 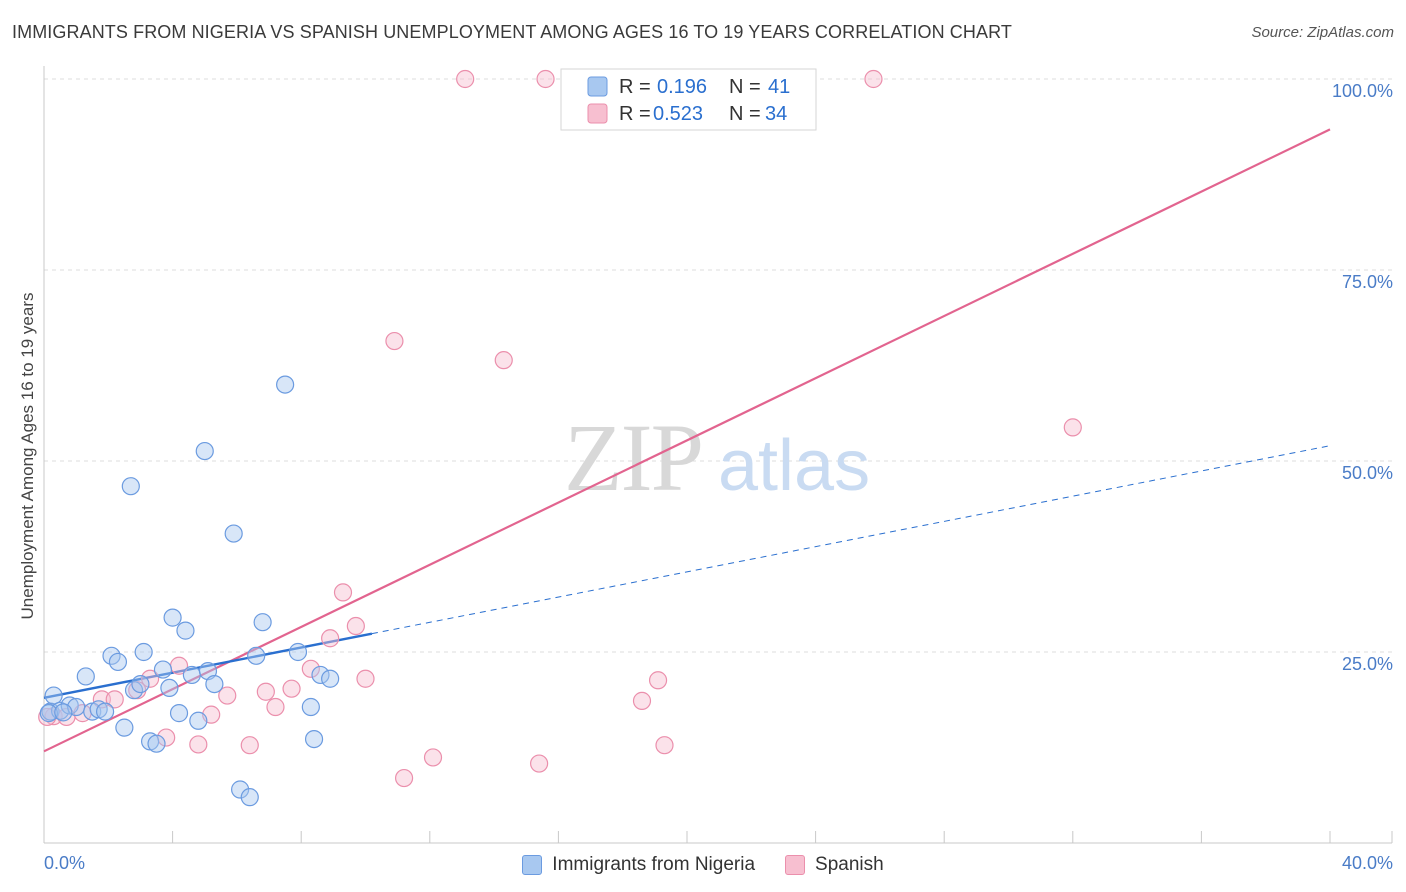 I want to click on stats-swatch-pink, so click(x=597, y=113).